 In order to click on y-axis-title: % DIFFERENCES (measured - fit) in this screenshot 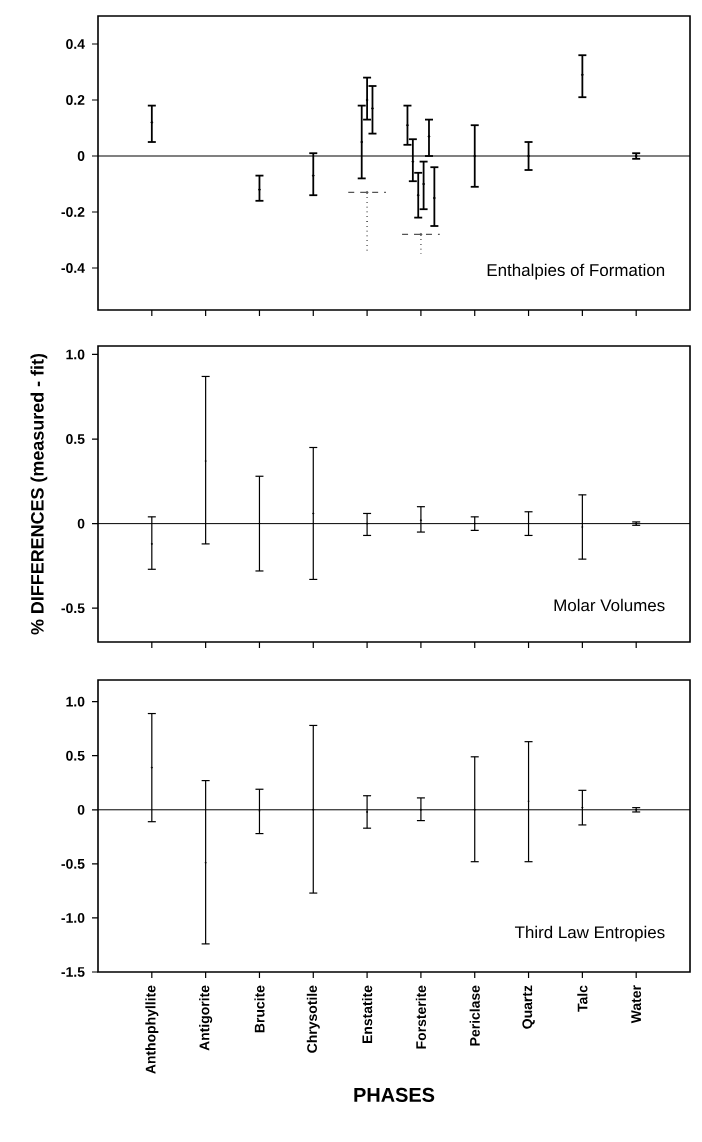, I will do `click(39, 494)`.